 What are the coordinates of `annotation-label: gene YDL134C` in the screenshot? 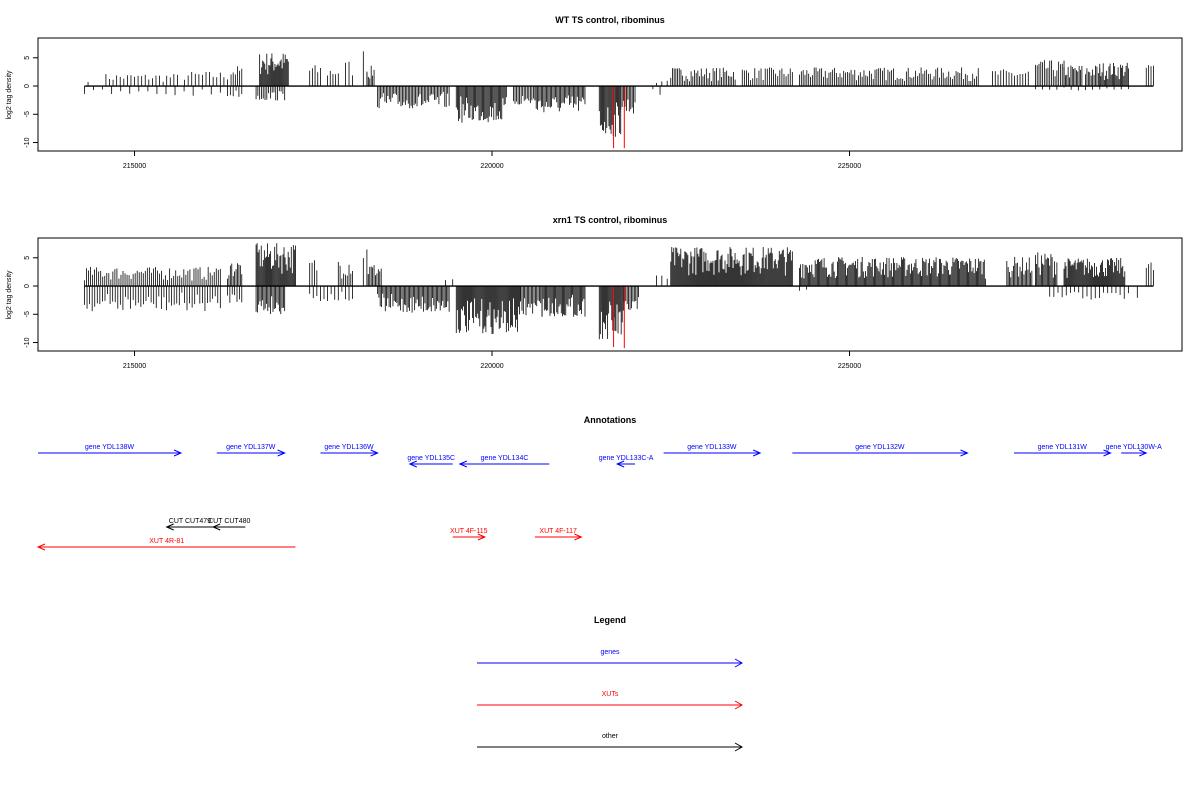 It's located at (505, 458).